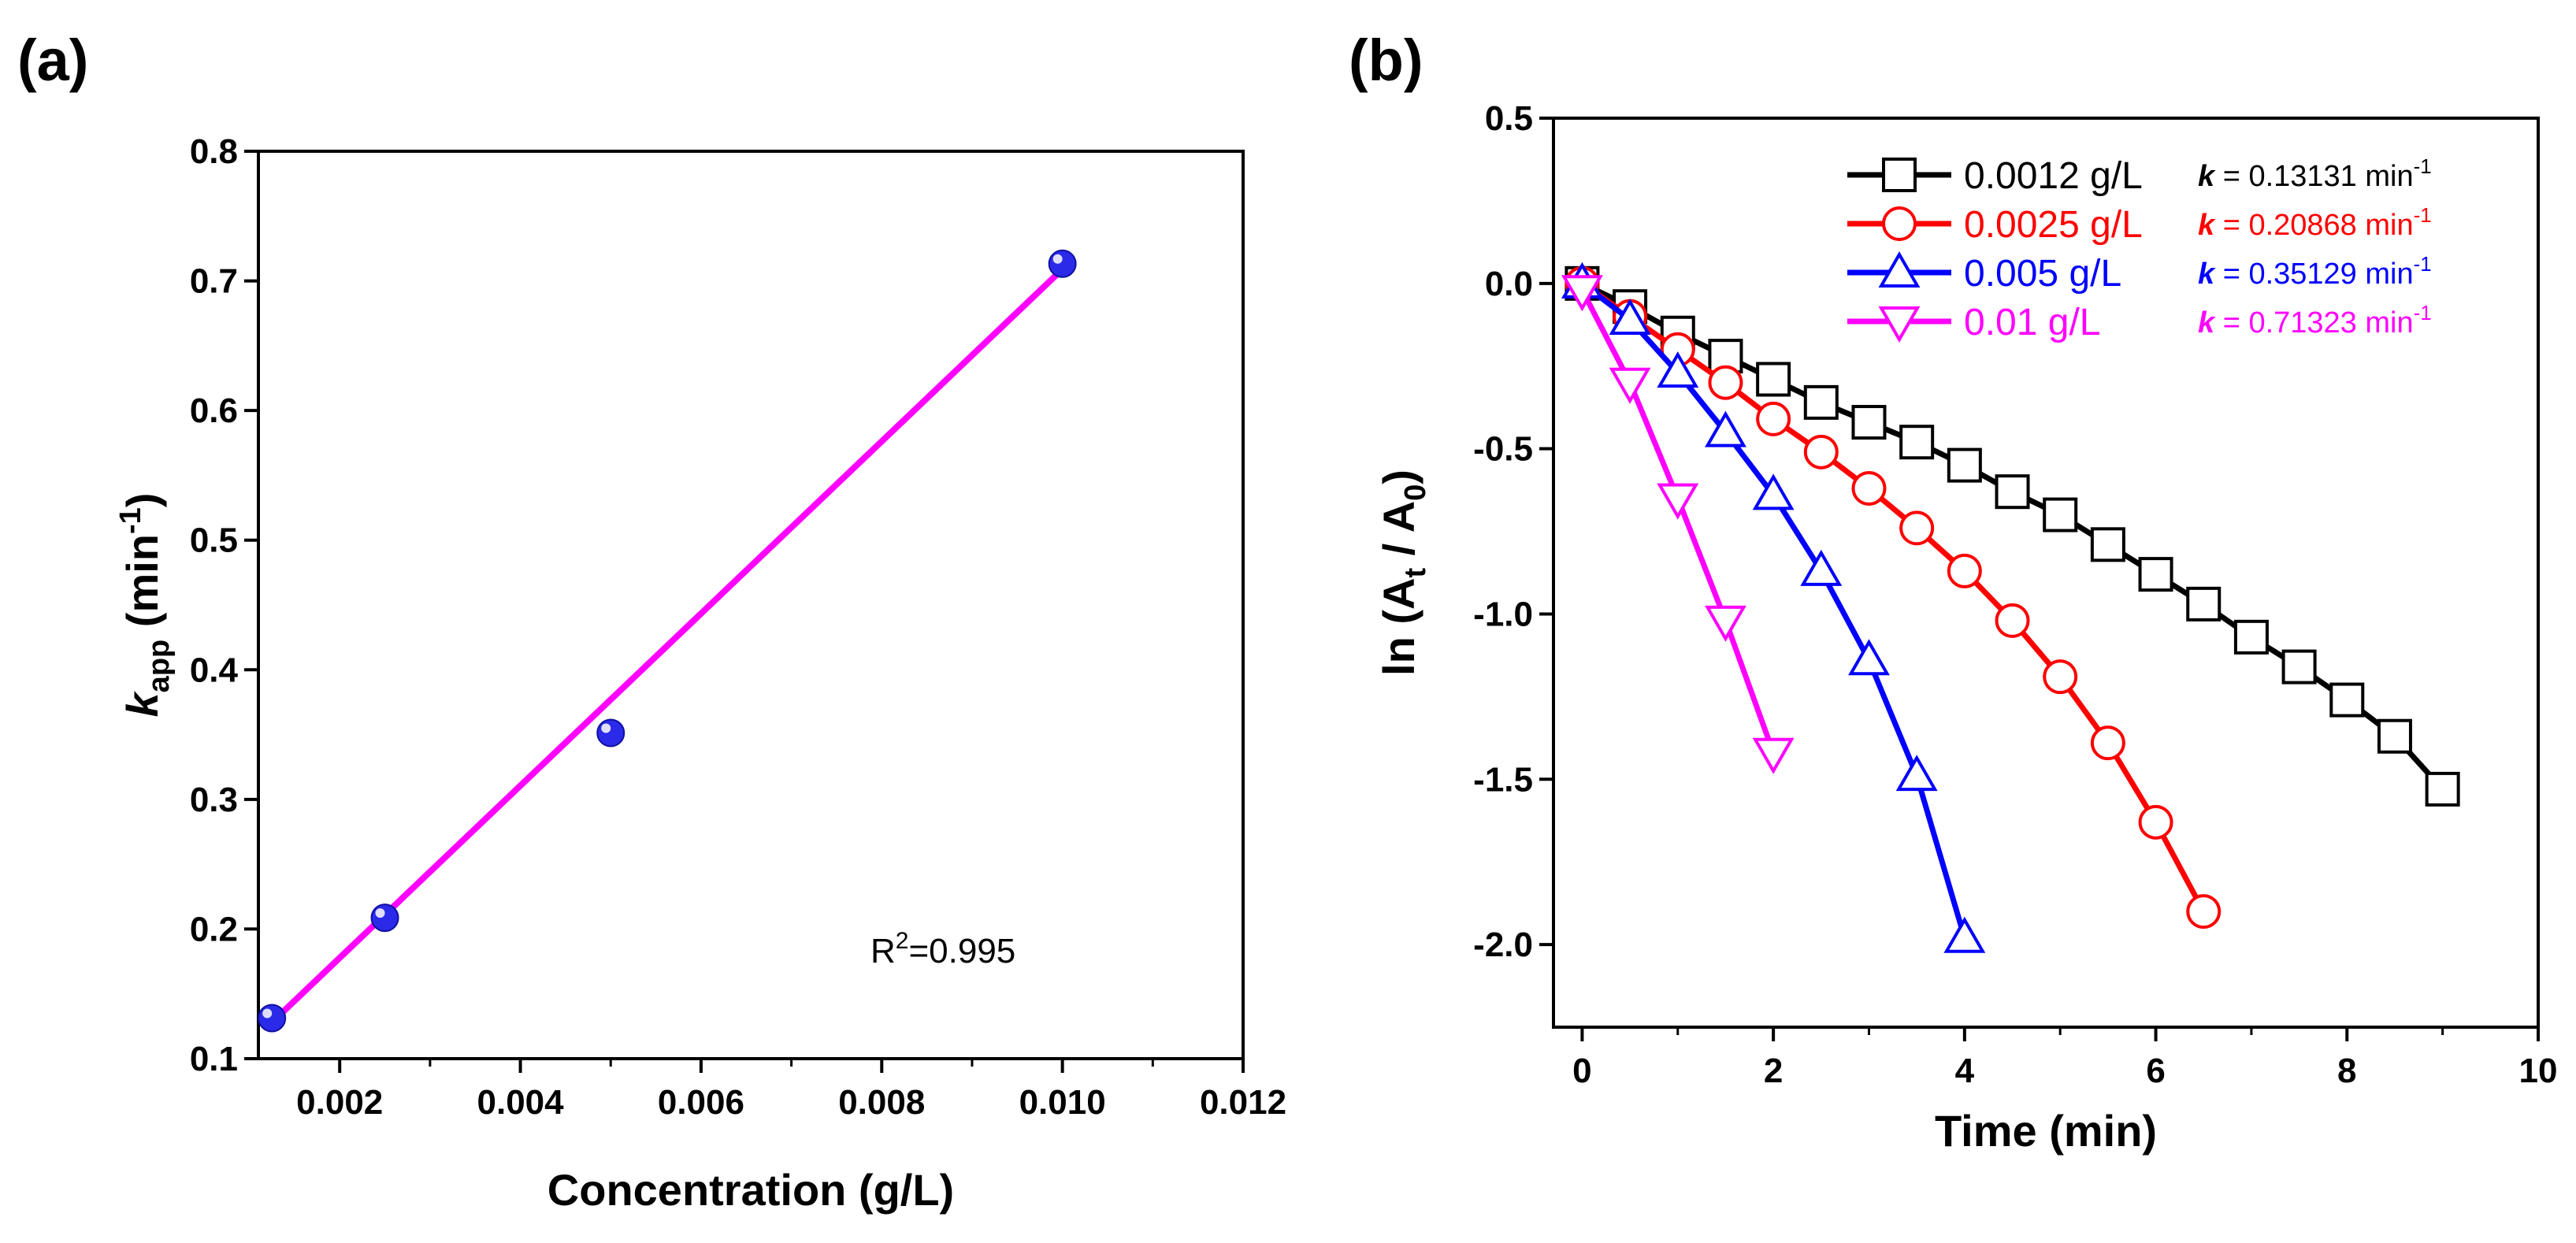 This screenshot has height=1243, width=2576. What do you see at coordinates (1503, 449) in the screenshot?
I see `panel-b-y-tick-label: -0.5` at bounding box center [1503, 449].